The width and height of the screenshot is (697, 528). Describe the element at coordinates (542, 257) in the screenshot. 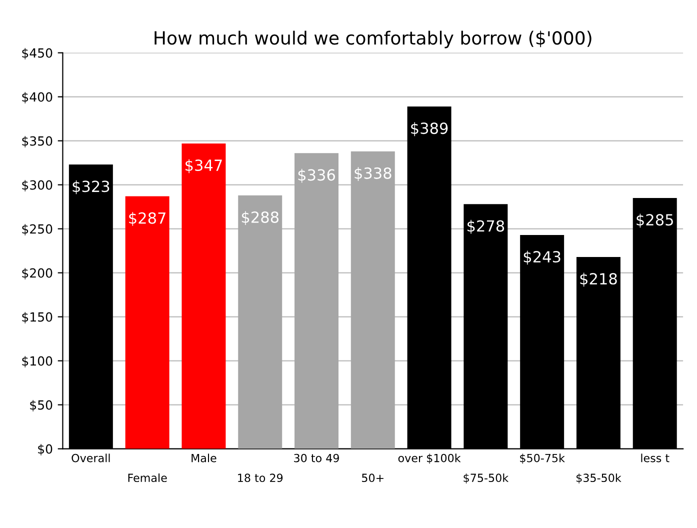

I see `data-label: $243` at that location.